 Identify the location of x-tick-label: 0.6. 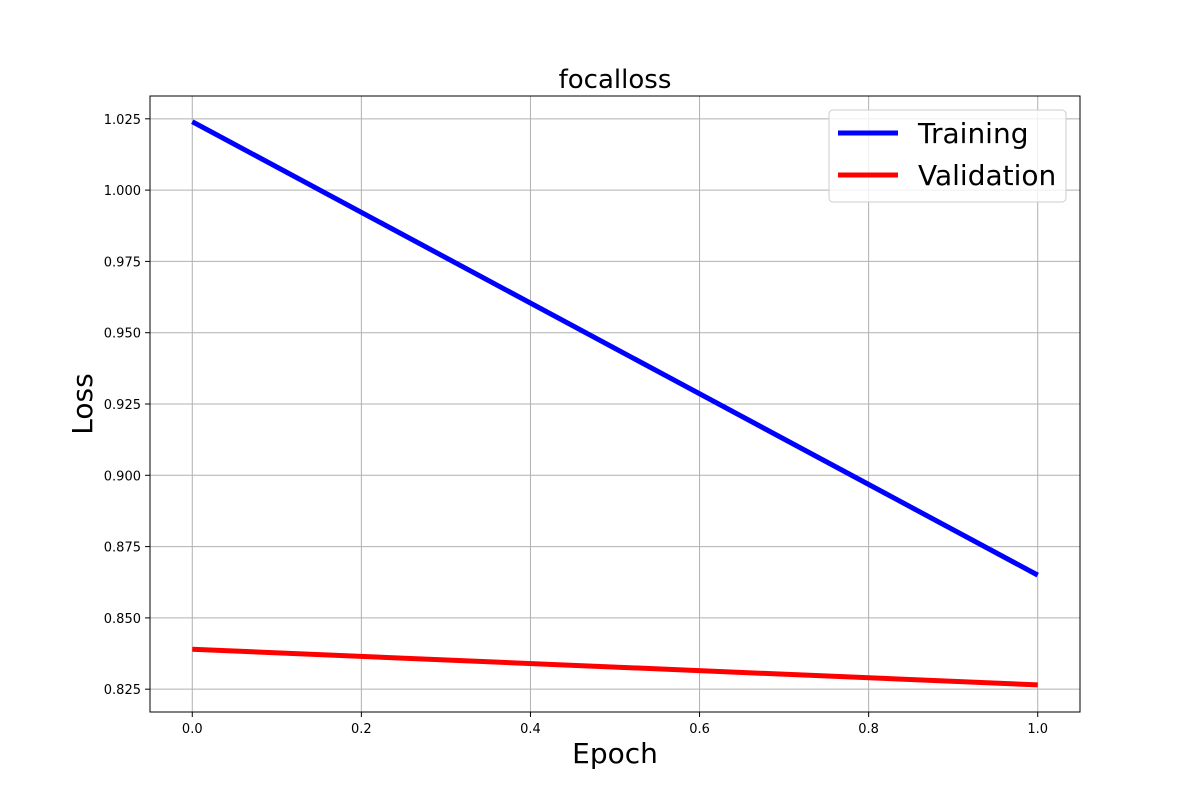
(699, 729).